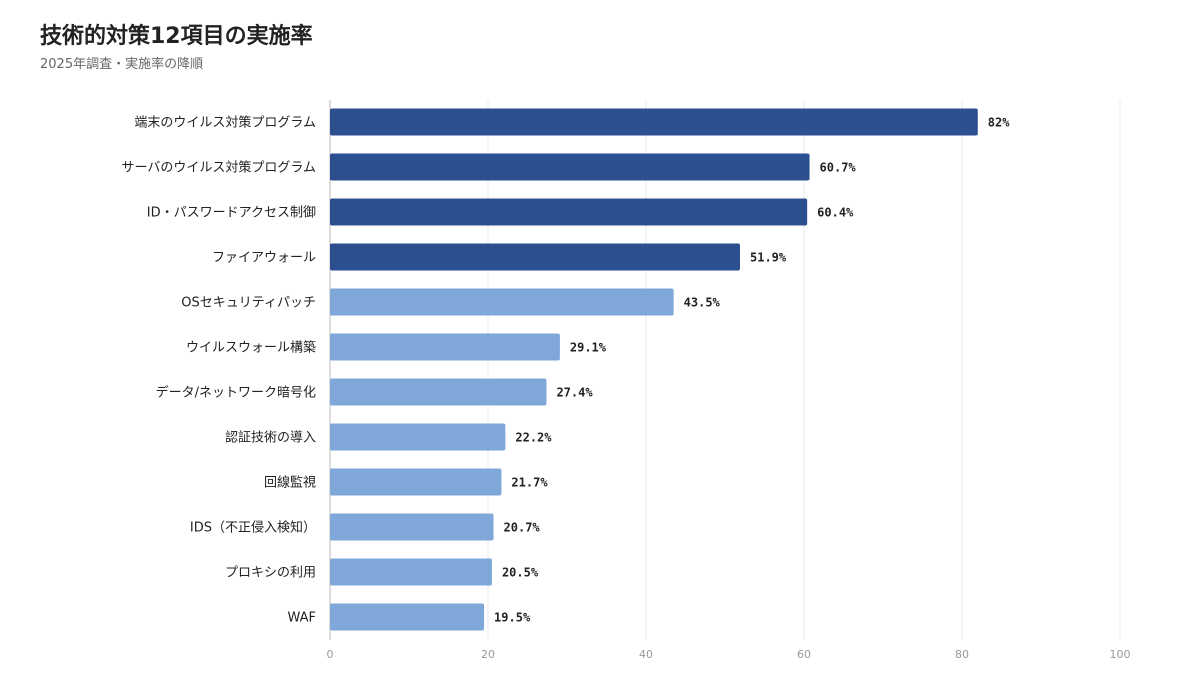  Describe the element at coordinates (290, 483) in the screenshot. I see `category-label: 回線監視` at that location.